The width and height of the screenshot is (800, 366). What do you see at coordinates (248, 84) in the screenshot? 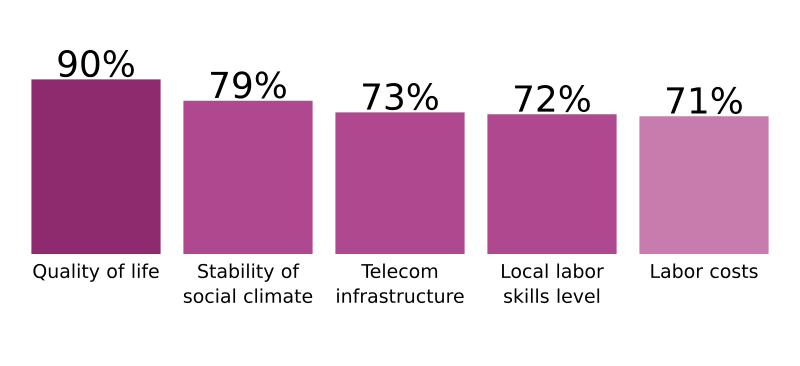
I see `data-label: 79%` at bounding box center [248, 84].